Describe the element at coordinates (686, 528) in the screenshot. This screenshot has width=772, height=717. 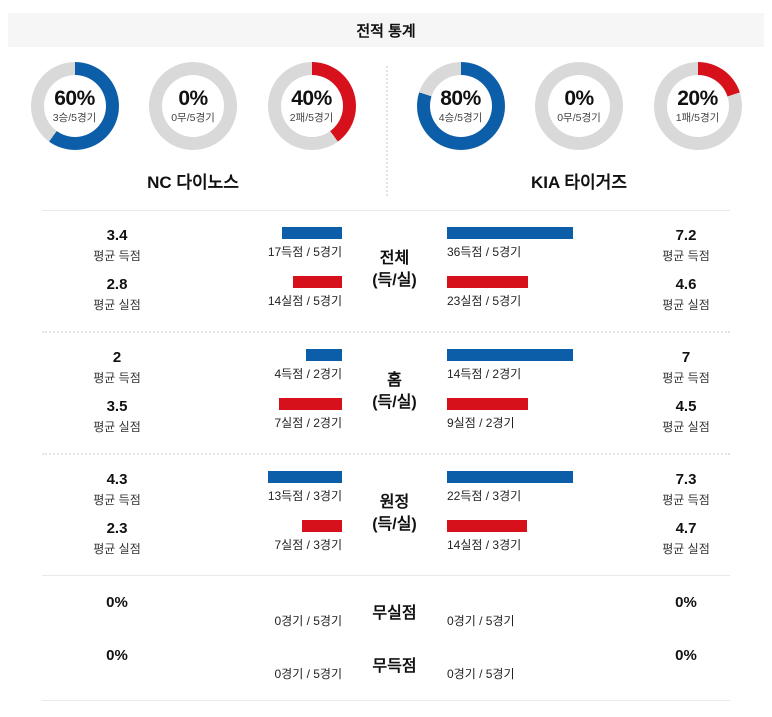
I see `avg-value: 4.7` at that location.